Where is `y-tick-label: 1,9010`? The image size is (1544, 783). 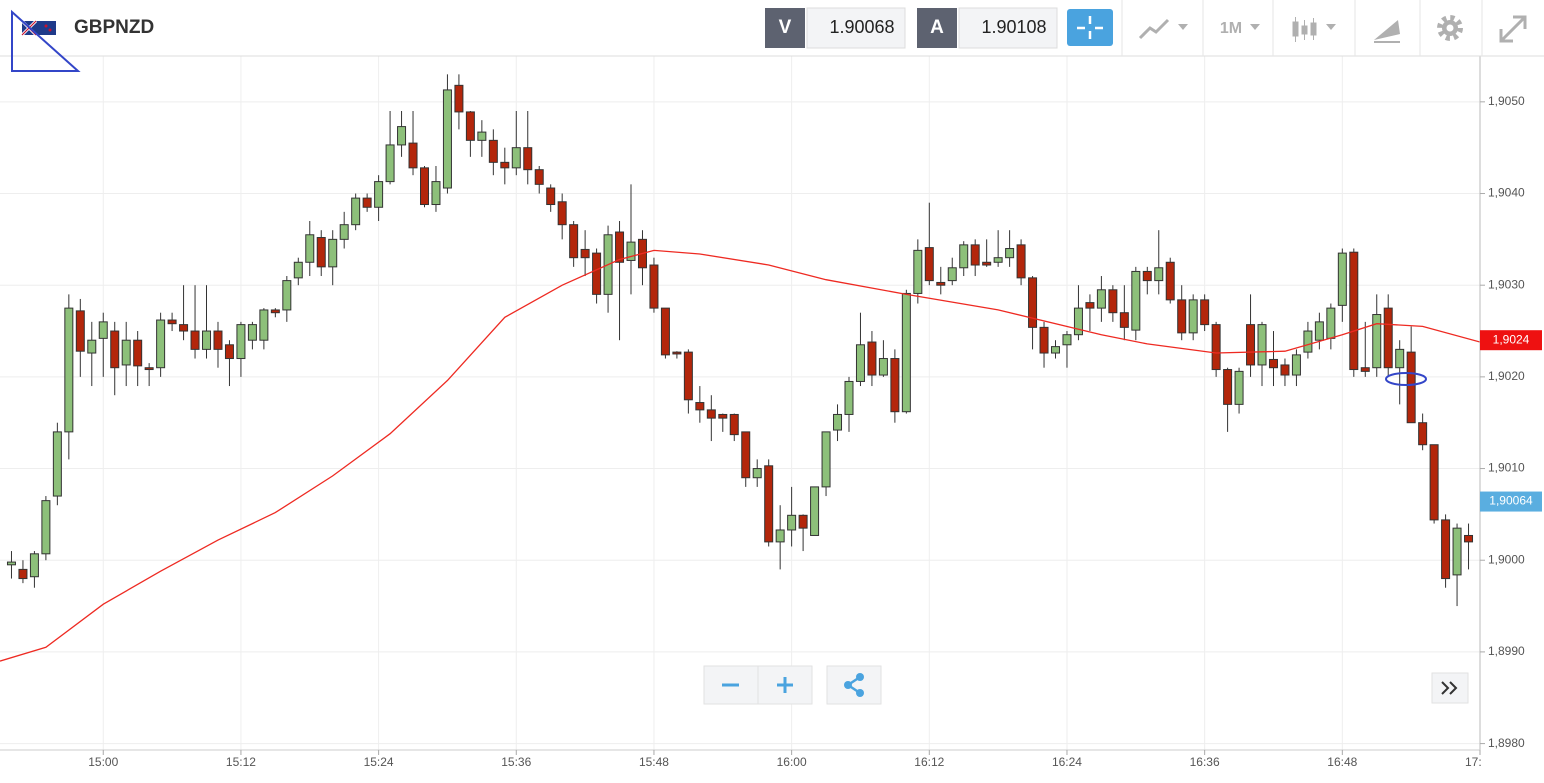 y-tick-label: 1,9010 is located at coordinates (1506, 468).